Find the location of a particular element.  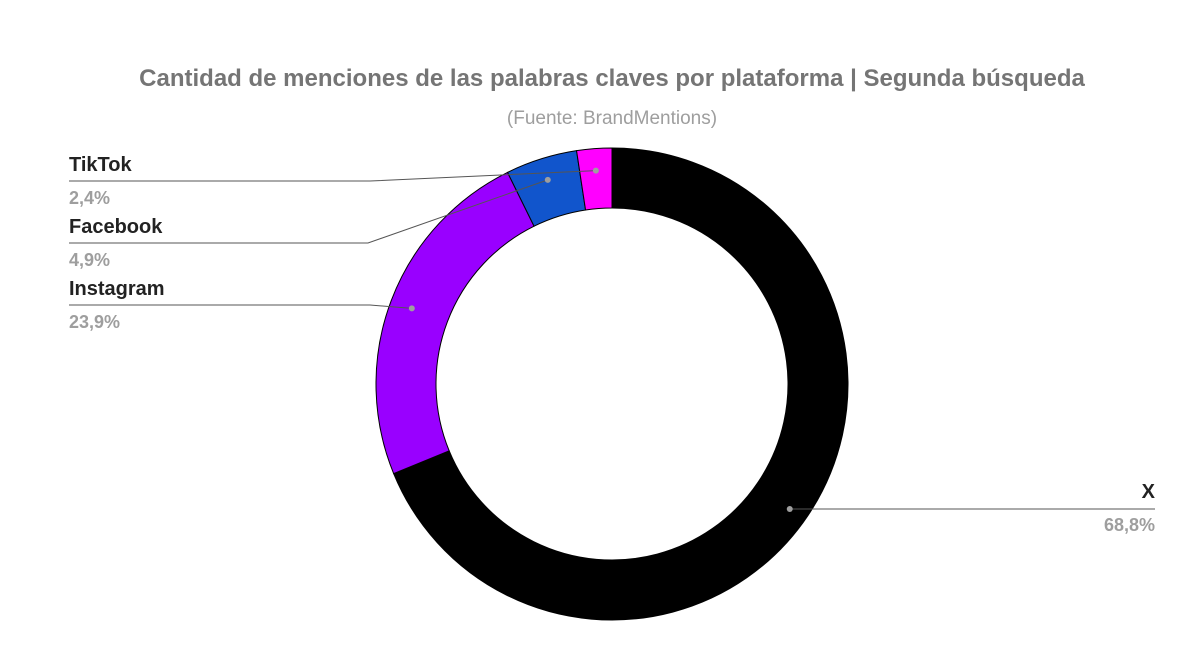

label-value-instagram: 23,9% is located at coordinates (94, 322).